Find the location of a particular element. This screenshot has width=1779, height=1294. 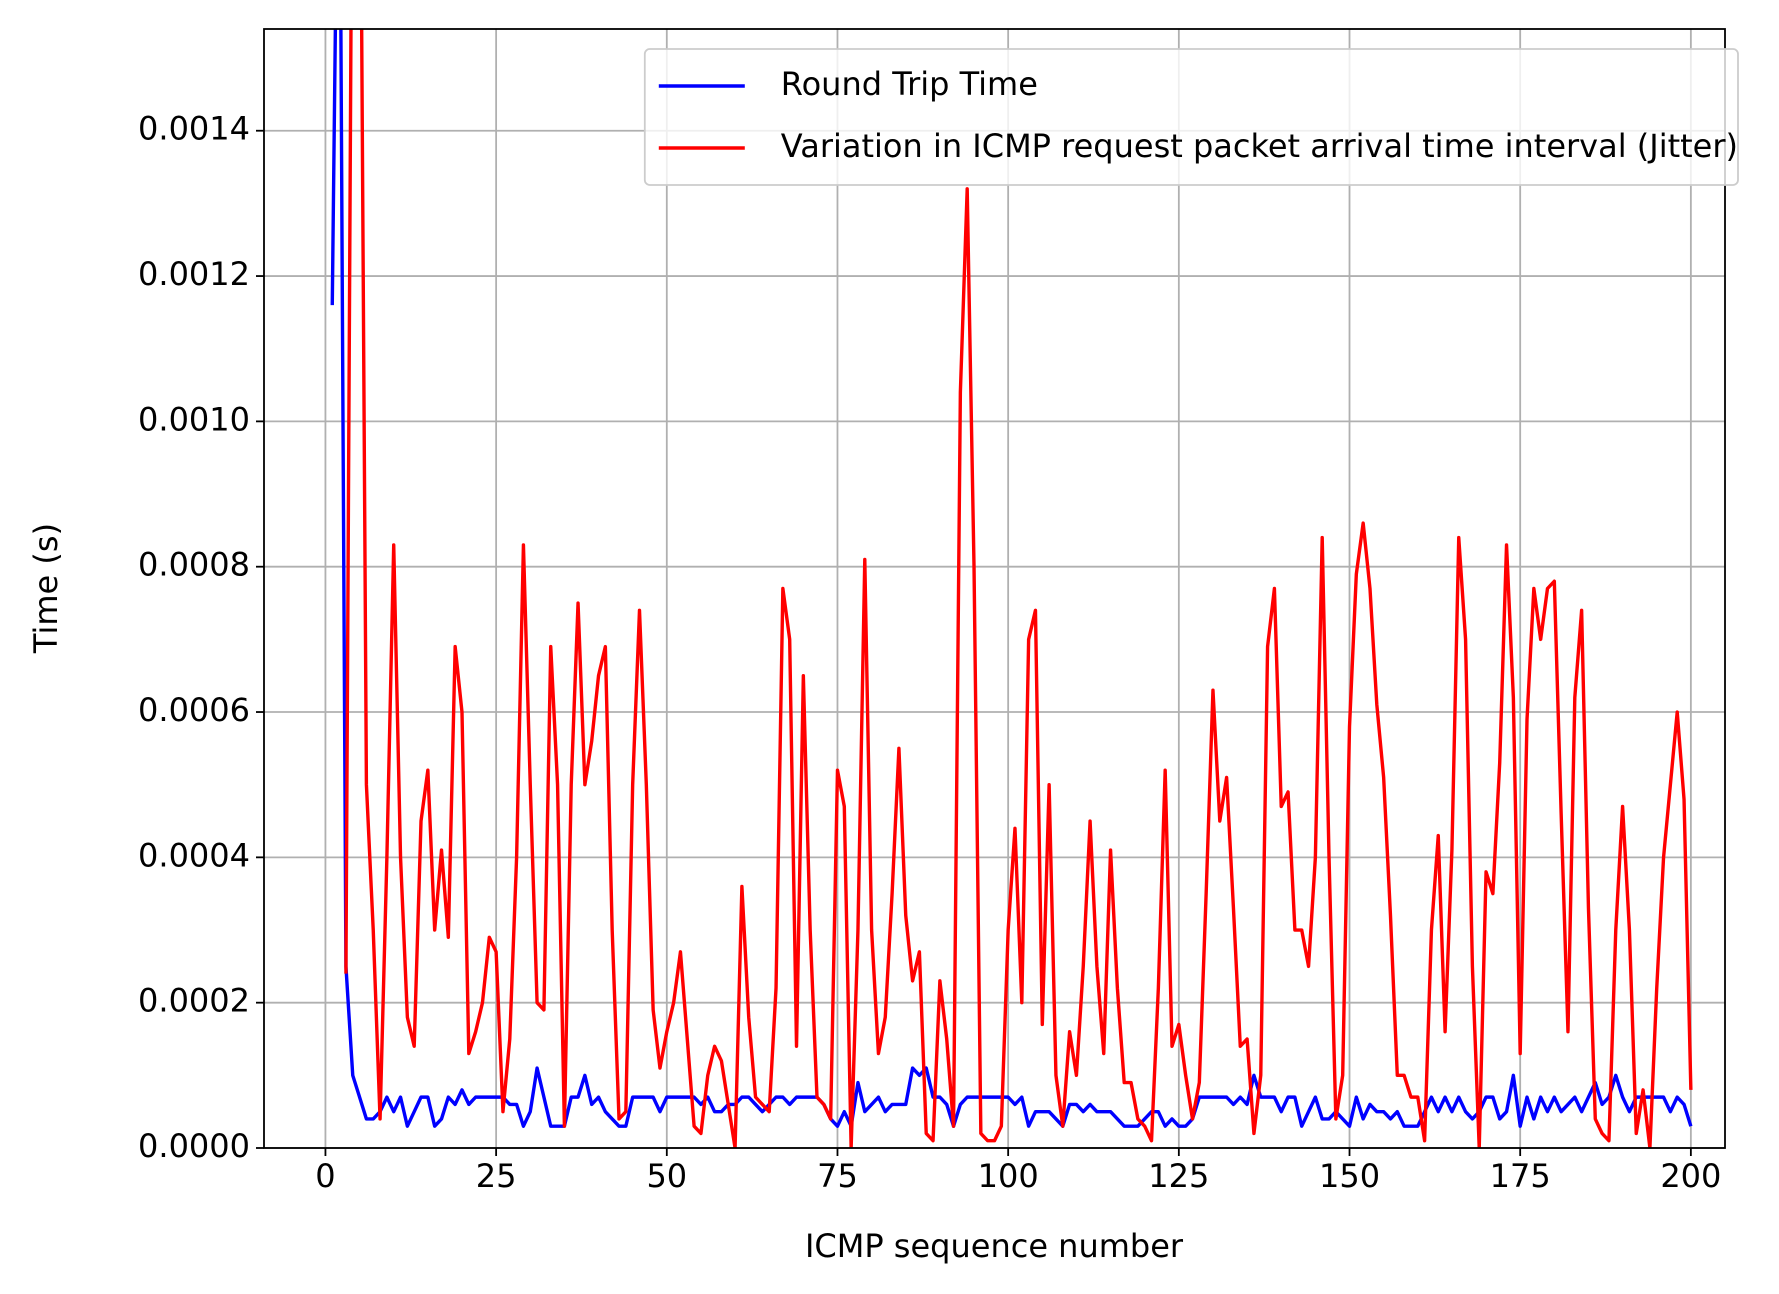

legend-box is located at coordinates (1191, 117).